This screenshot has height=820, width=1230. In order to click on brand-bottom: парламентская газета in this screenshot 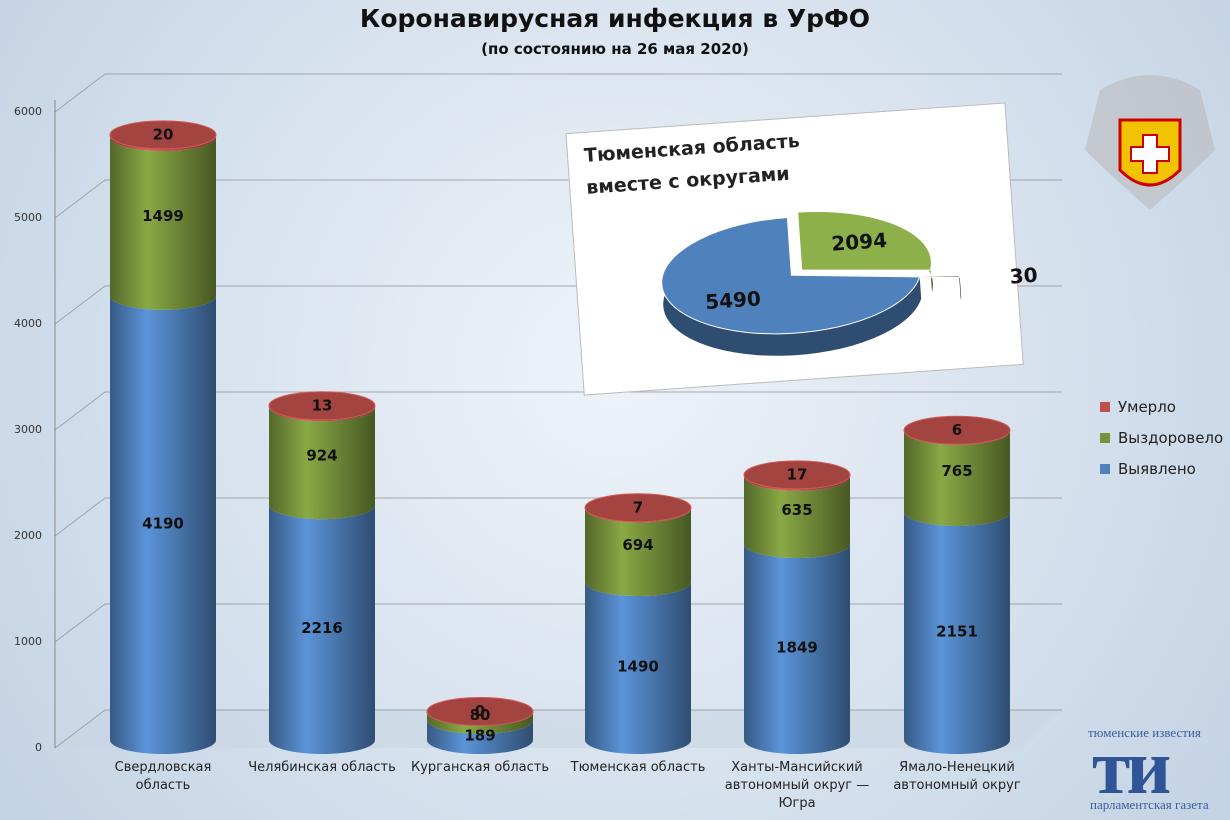, I will do `click(1149, 804)`.